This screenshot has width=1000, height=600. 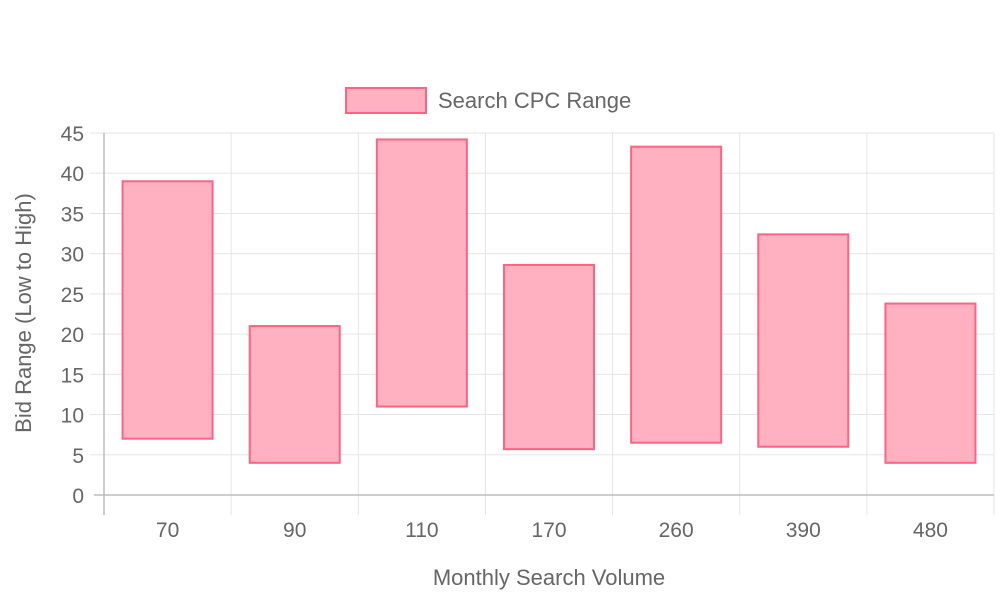 I want to click on y-tick-label: 45, so click(x=72, y=134).